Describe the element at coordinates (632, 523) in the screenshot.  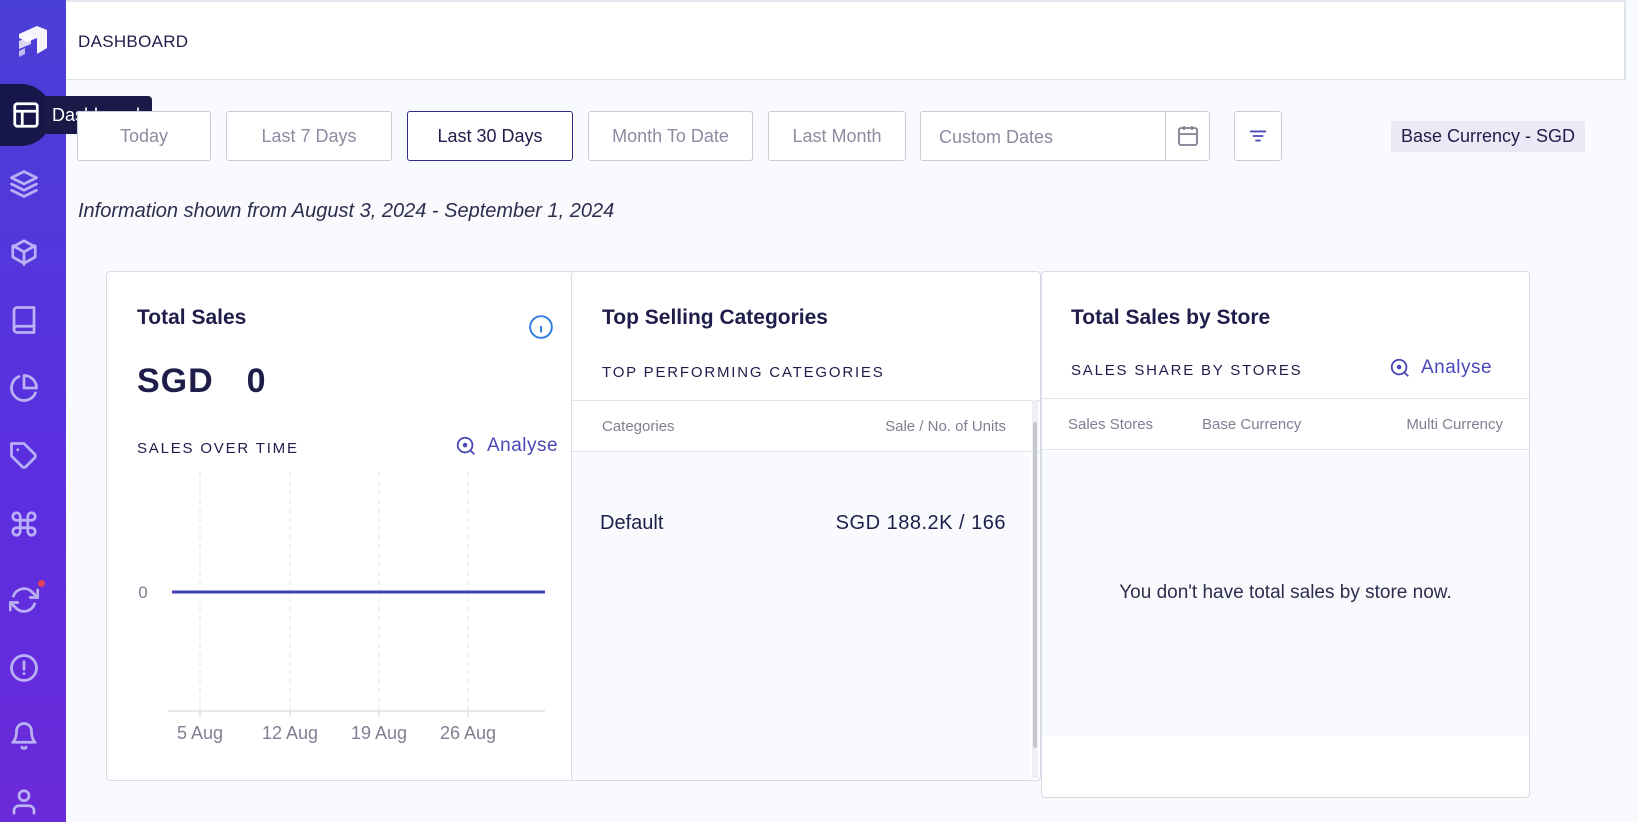
I see `category-name: Default` at that location.